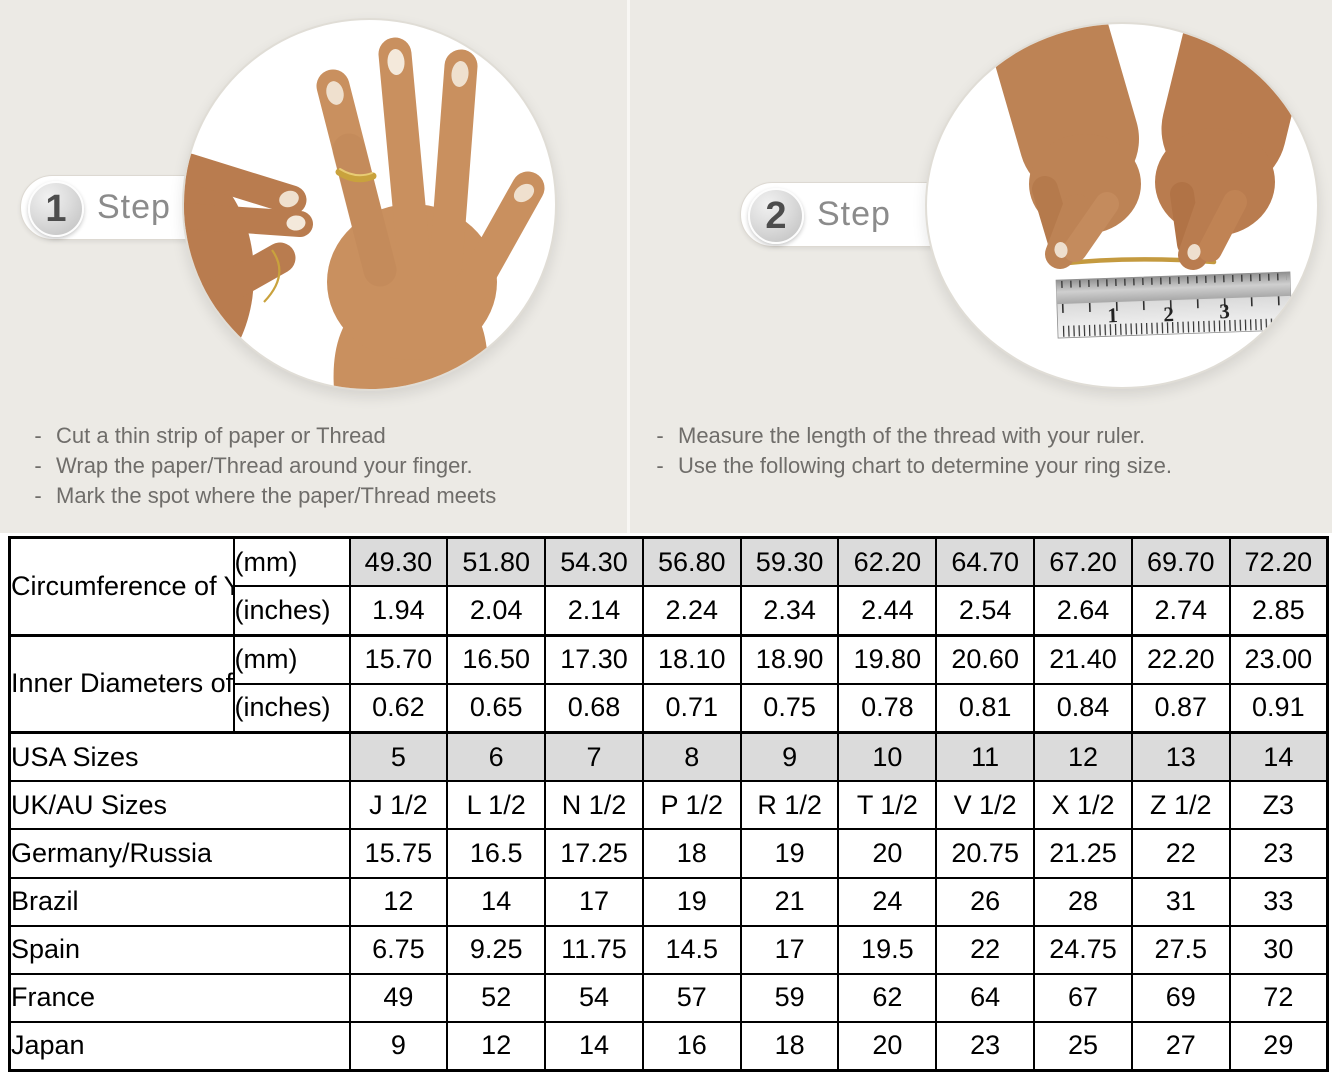  Describe the element at coordinates (179, 901) in the screenshot. I see `row-label-cell: Brazil` at that location.